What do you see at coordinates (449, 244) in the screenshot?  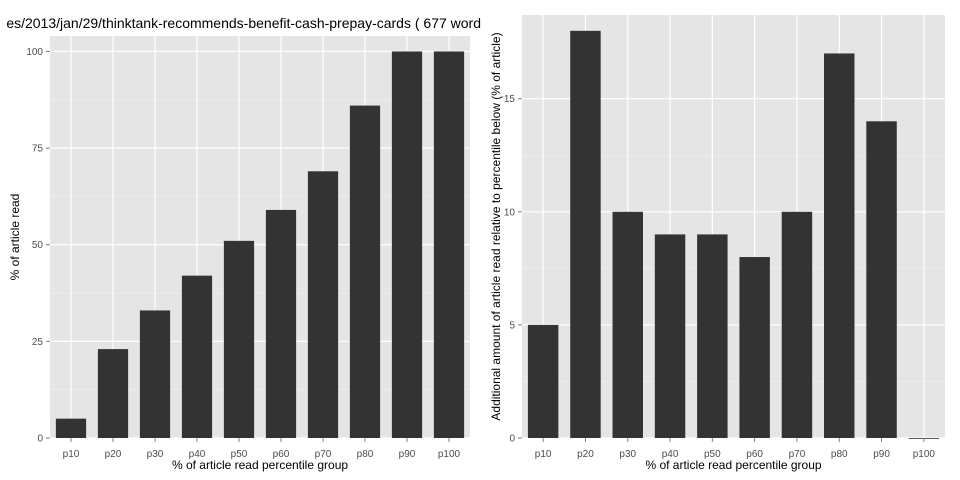 I see `bar-p100` at bounding box center [449, 244].